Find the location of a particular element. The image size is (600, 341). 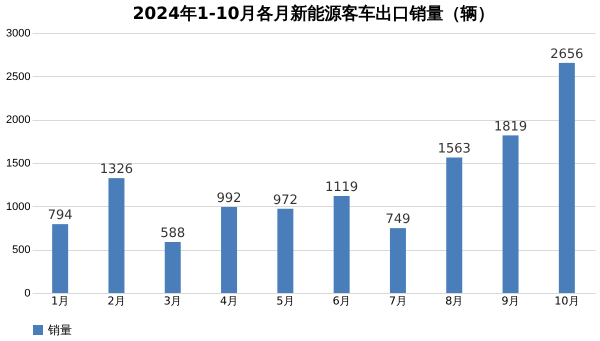

data-label: 1119 is located at coordinates (341, 188).